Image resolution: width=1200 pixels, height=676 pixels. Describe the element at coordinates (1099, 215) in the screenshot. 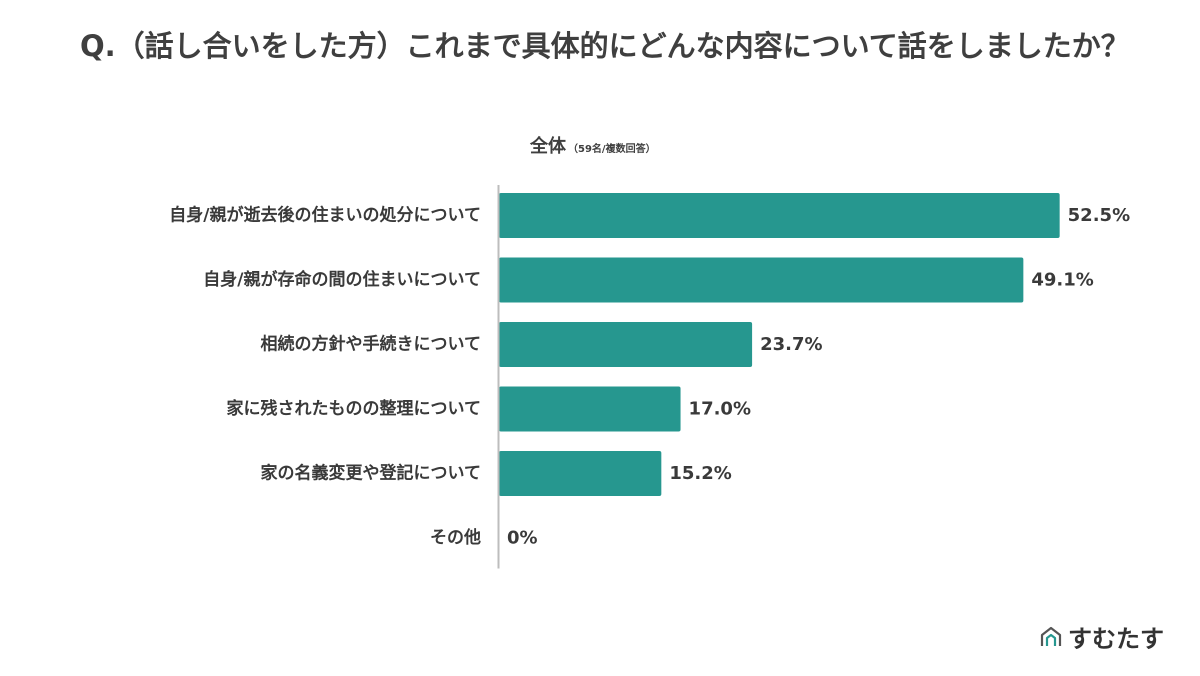

I see `value-label: 52.5%` at that location.